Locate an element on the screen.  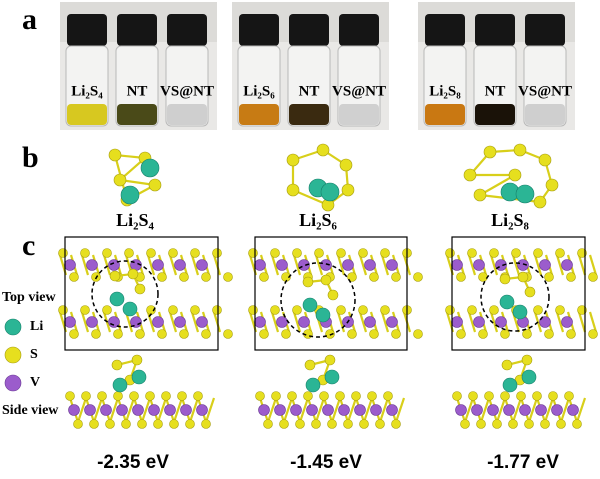
vial-label: VS@NT is located at coordinates (359, 91).